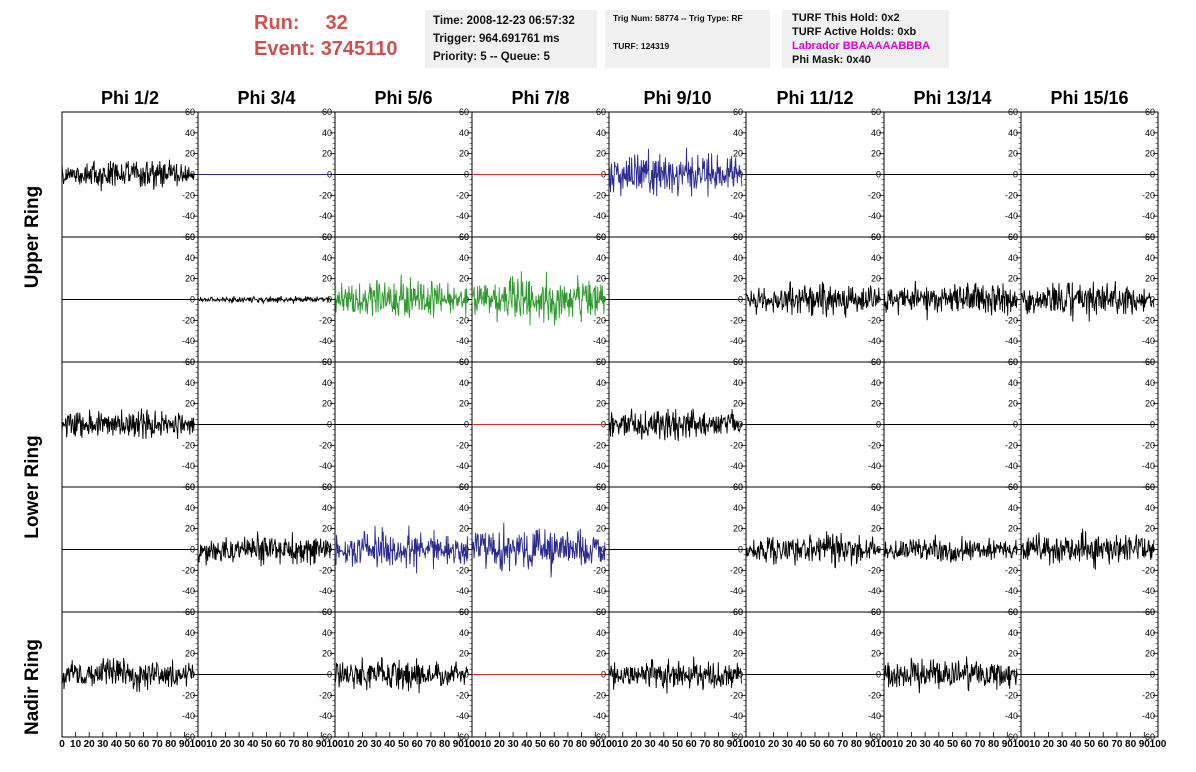 The image size is (1196, 772). What do you see at coordinates (641, 46) in the screenshot?
I see `turf-text: TURF: 124319` at bounding box center [641, 46].